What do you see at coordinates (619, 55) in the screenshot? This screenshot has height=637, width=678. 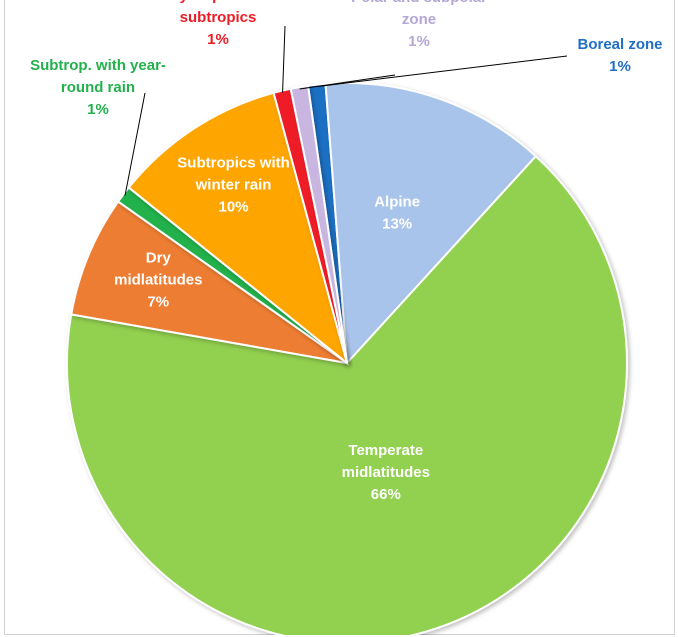 I see `slice-label-boreal-zone: Boreal zone 1%` at bounding box center [619, 55].